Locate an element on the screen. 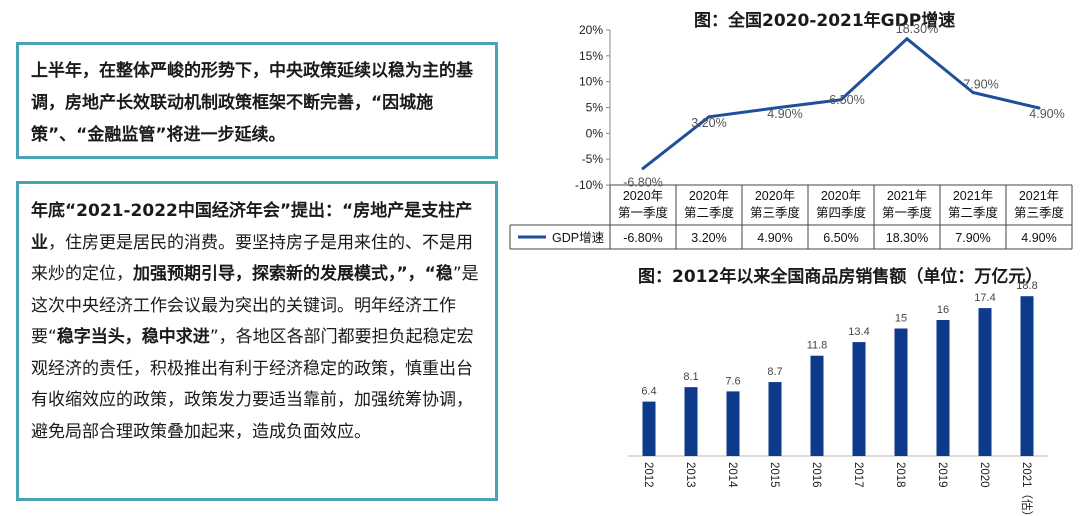 This screenshot has width=1080, height=516. year-label: 2019 is located at coordinates (942, 475).